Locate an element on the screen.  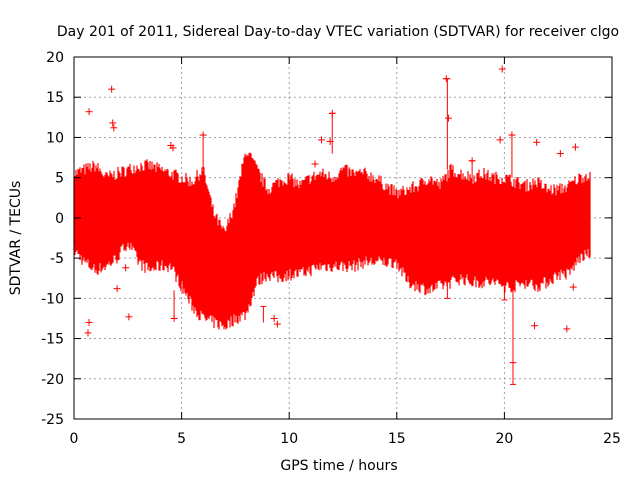
x-tick-label: 0 is located at coordinates (74, 439).